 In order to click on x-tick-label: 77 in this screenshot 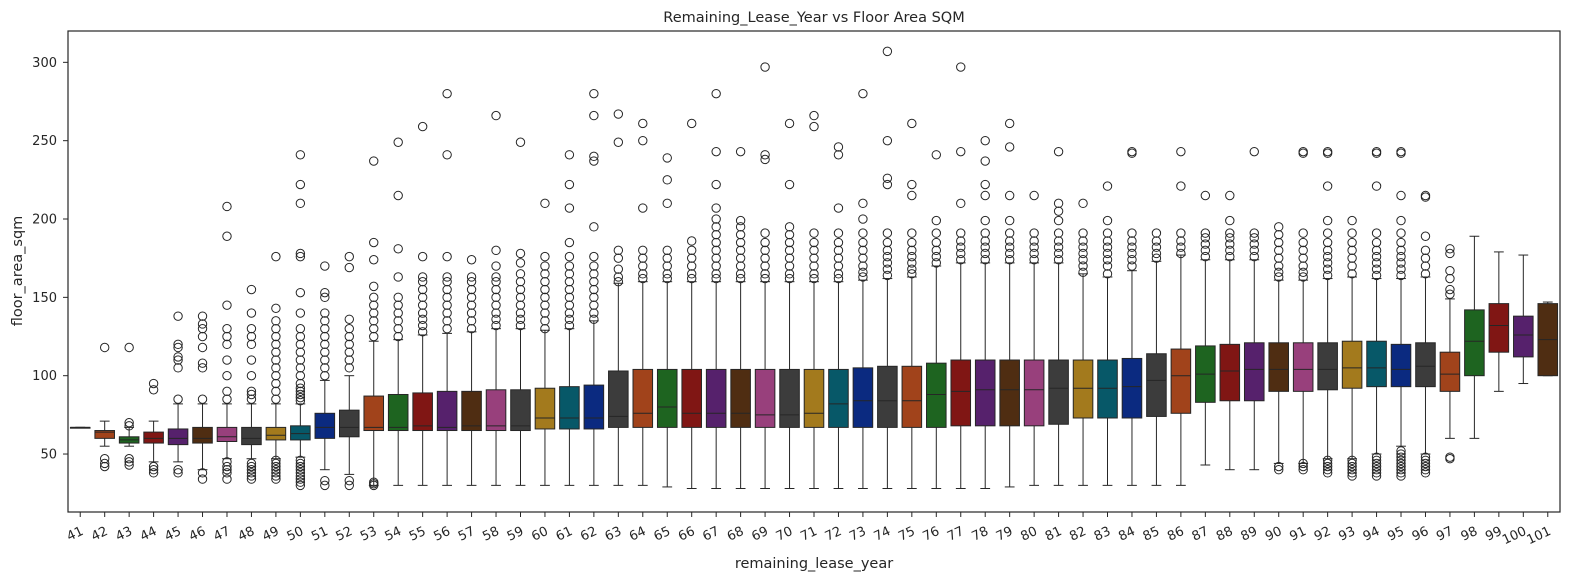, I will do `click(955, 534)`.